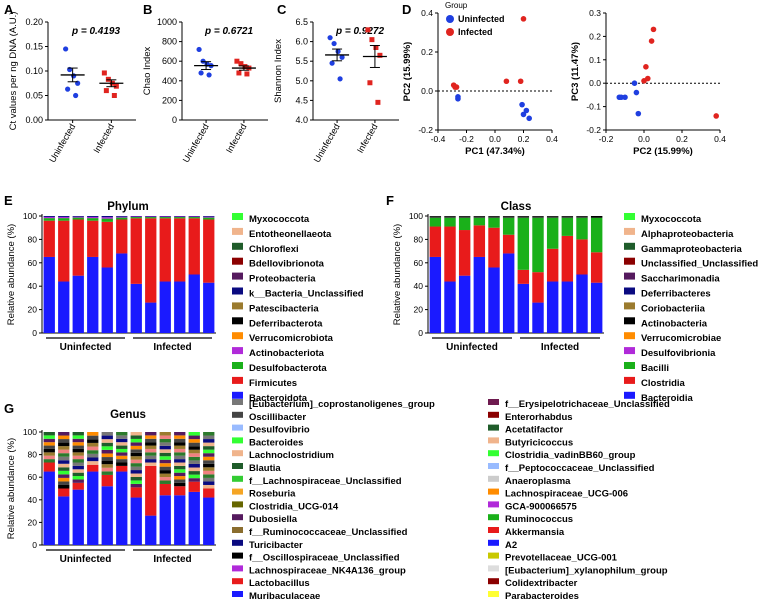 The height and width of the screenshot is (605, 762). Describe the element at coordinates (33, 286) in the screenshot. I see `e-y-tick-label: 40` at that location.